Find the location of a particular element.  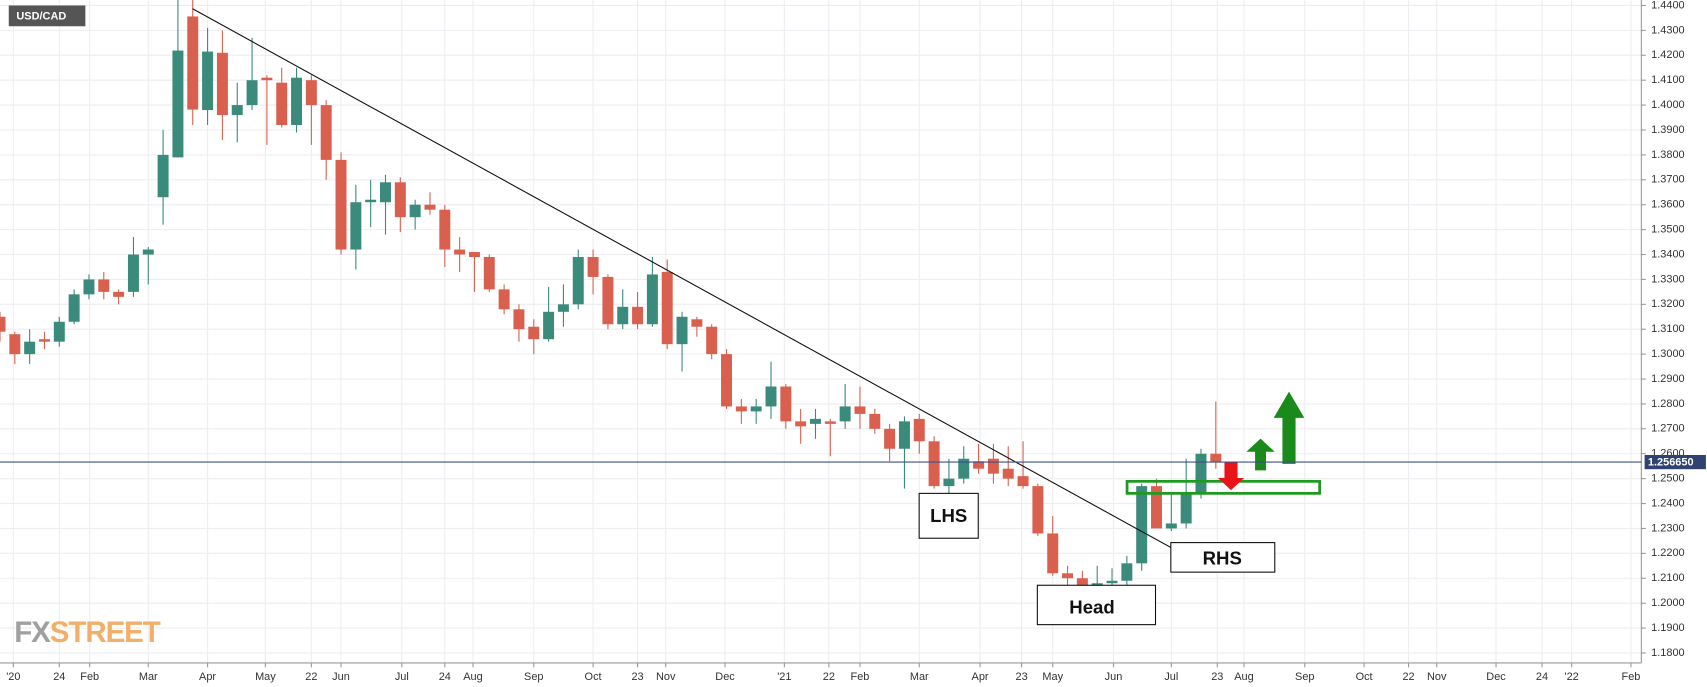

x-tick-label: Feb is located at coordinates (860, 677).